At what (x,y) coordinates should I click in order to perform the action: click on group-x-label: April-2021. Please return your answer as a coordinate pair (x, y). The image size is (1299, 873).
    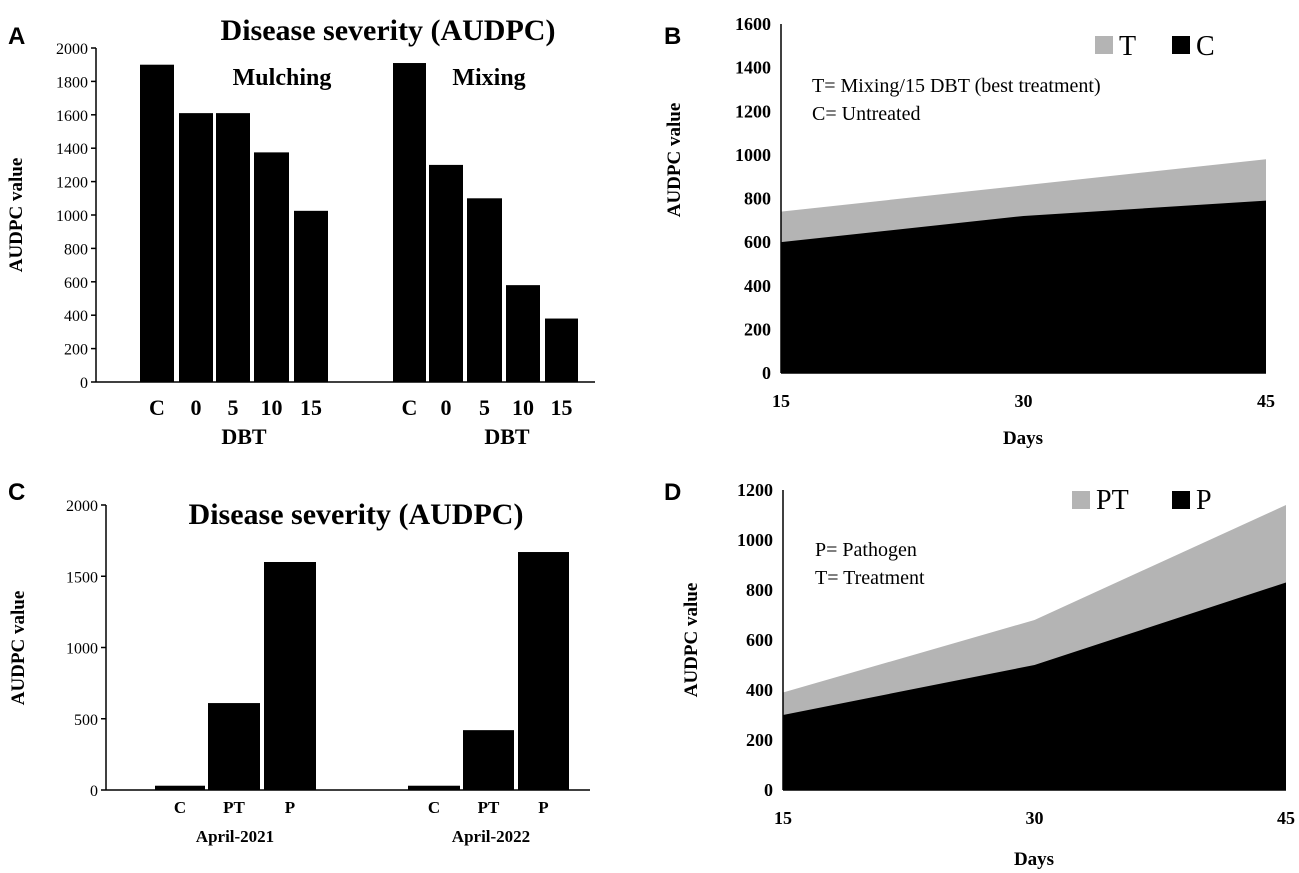
    Looking at the image, I should click on (235, 836).